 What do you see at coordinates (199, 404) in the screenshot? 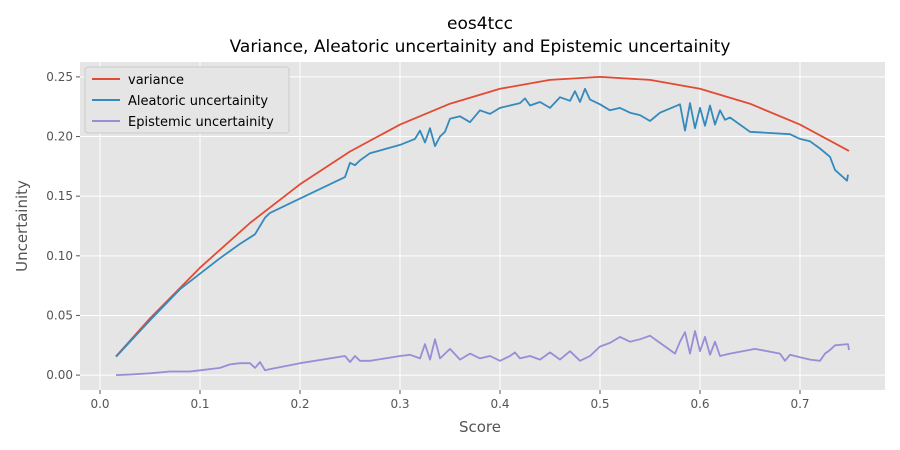
I see `x-tick-label: 0.1` at bounding box center [199, 404].